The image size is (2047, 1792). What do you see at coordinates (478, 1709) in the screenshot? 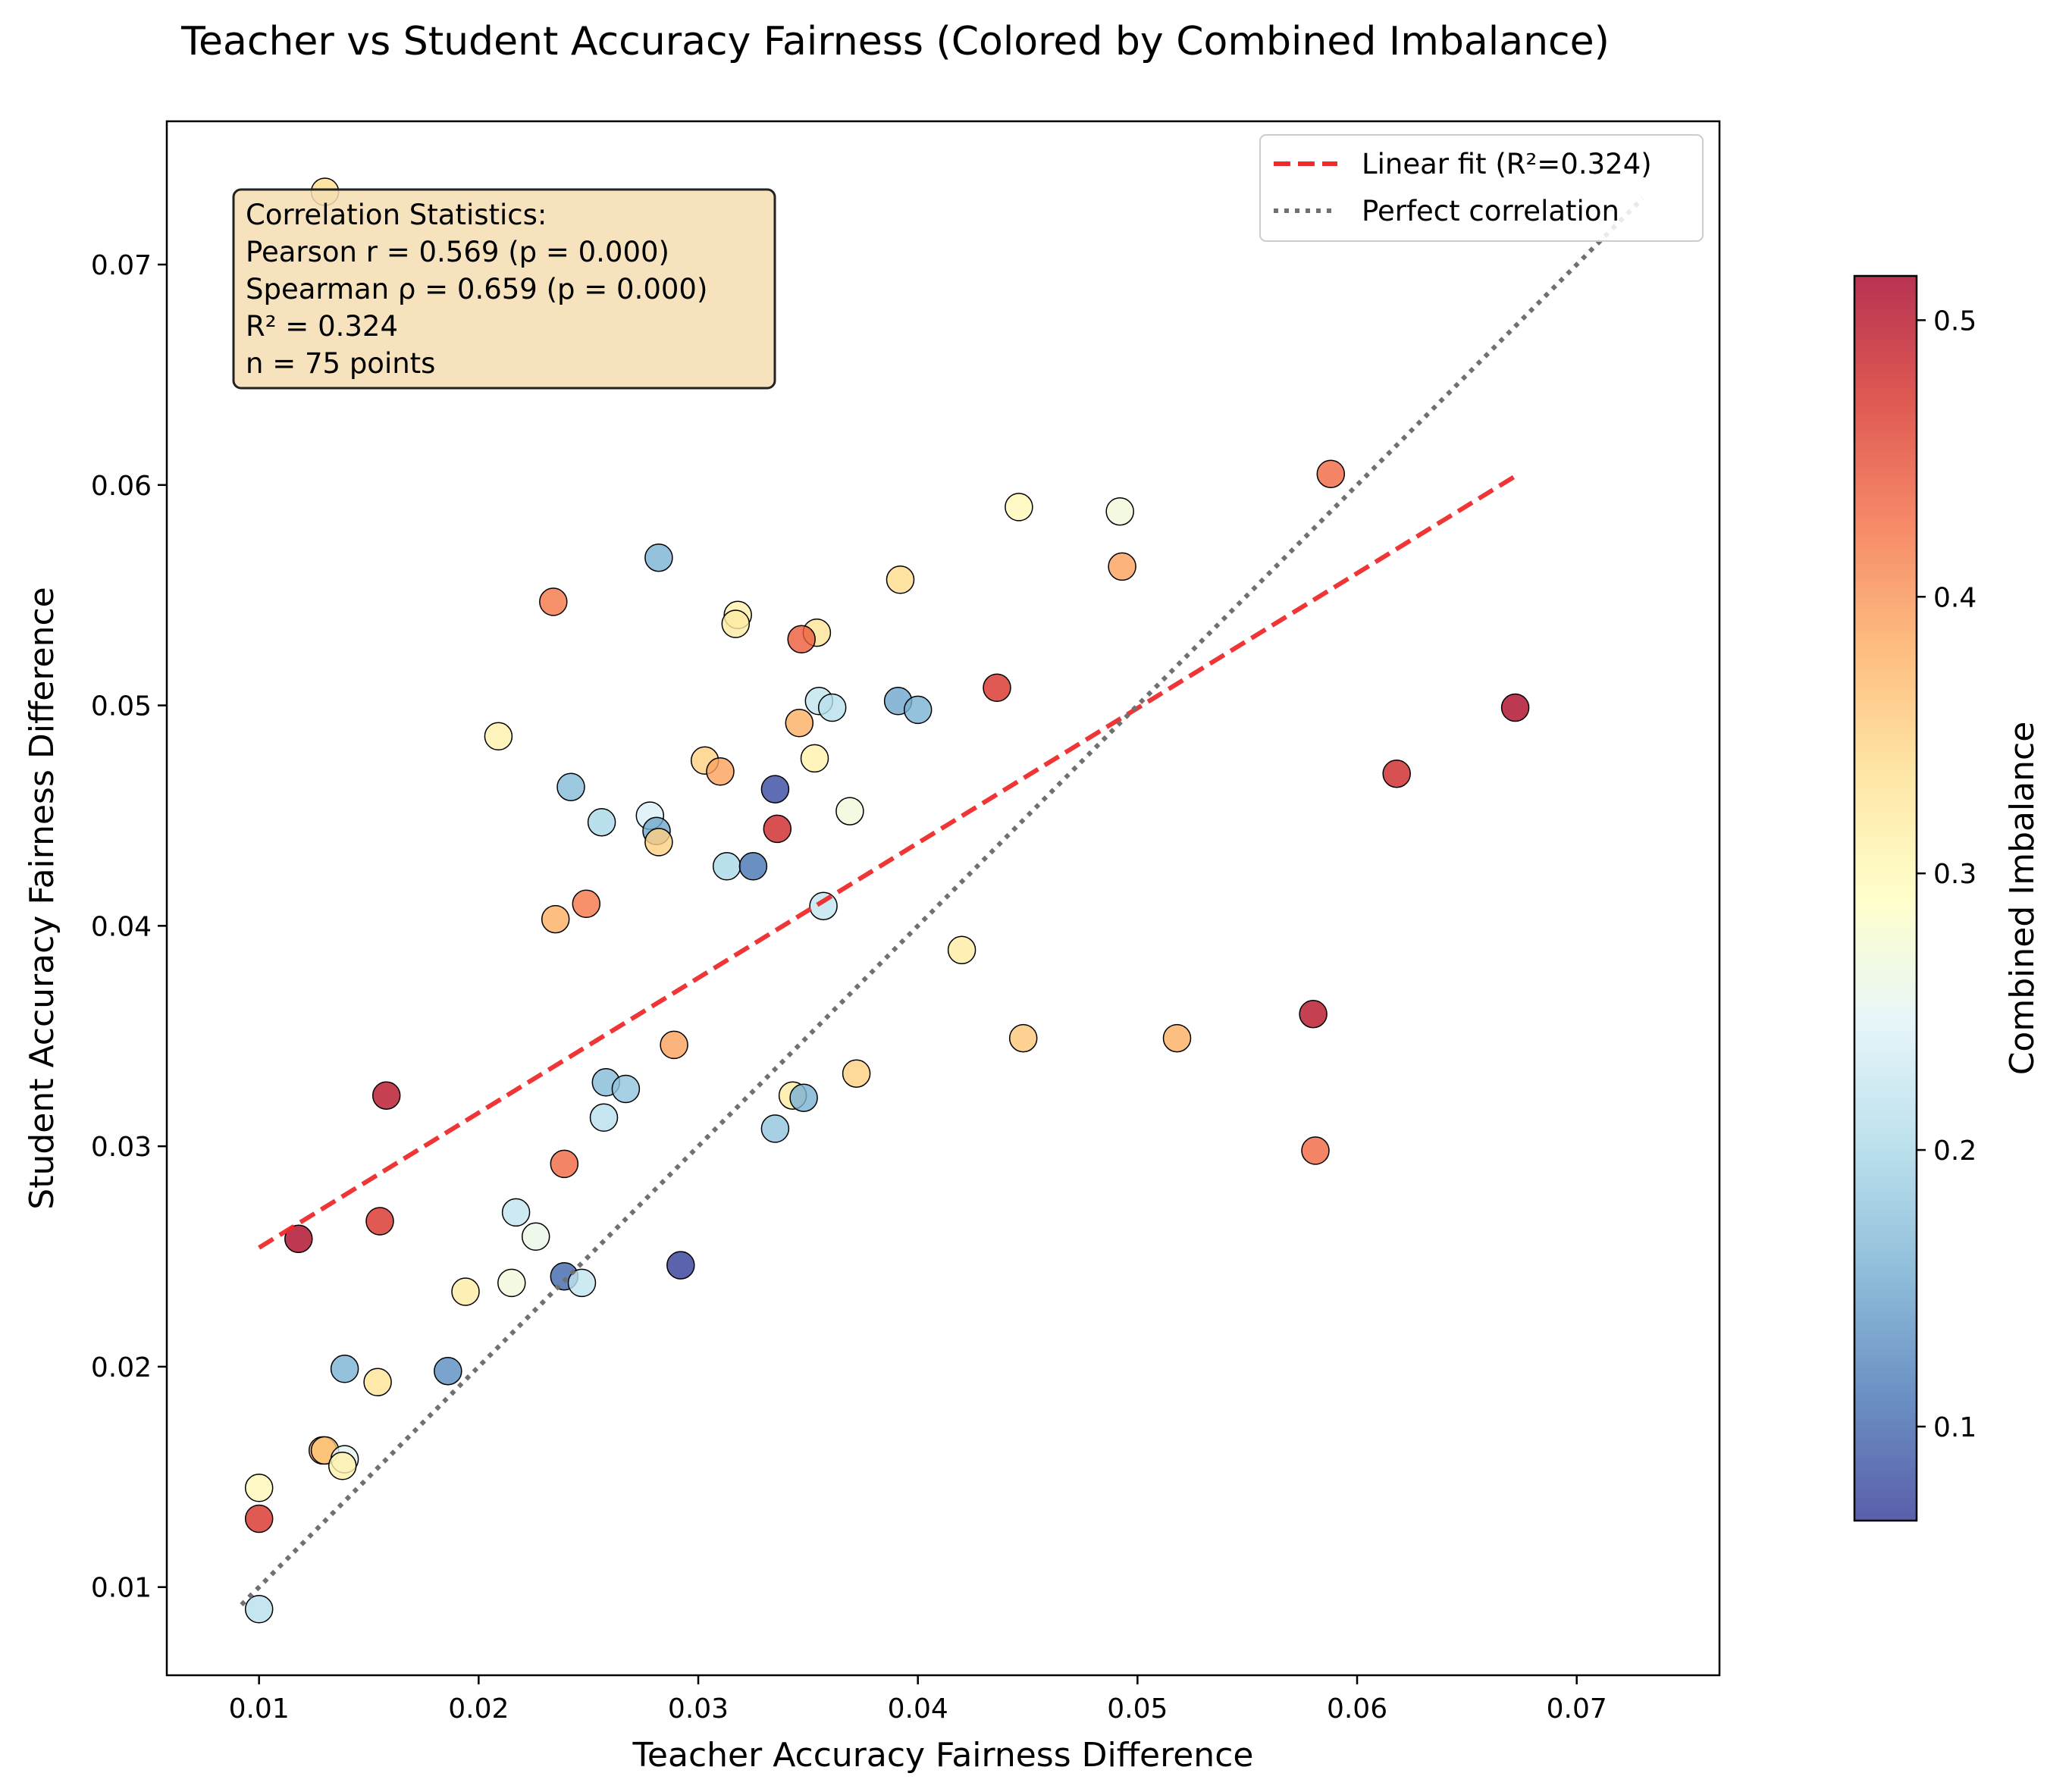
I see `x-tick-label: 0.02` at bounding box center [478, 1709].